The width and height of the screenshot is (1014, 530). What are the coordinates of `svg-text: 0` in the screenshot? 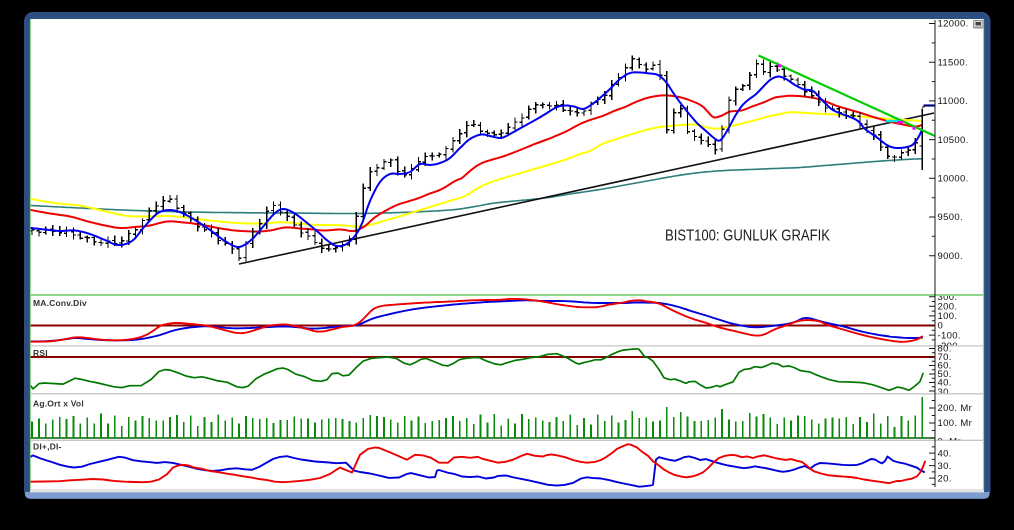 It's located at (941, 326).